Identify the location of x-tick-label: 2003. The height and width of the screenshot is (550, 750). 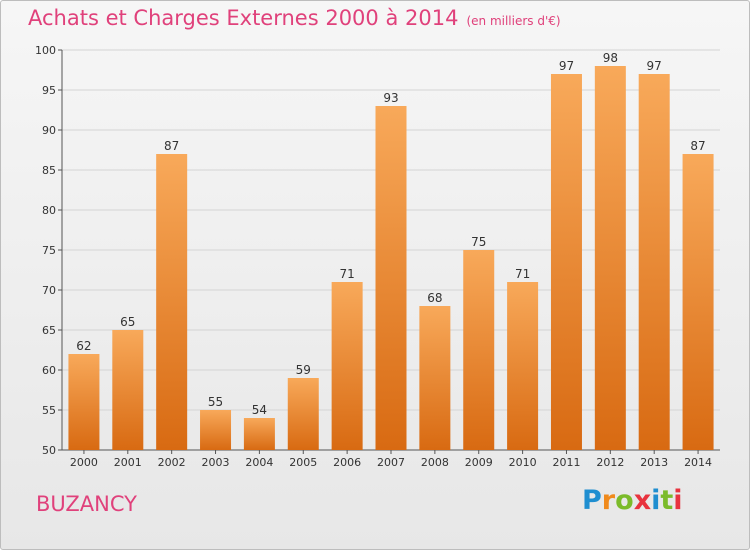
(216, 462).